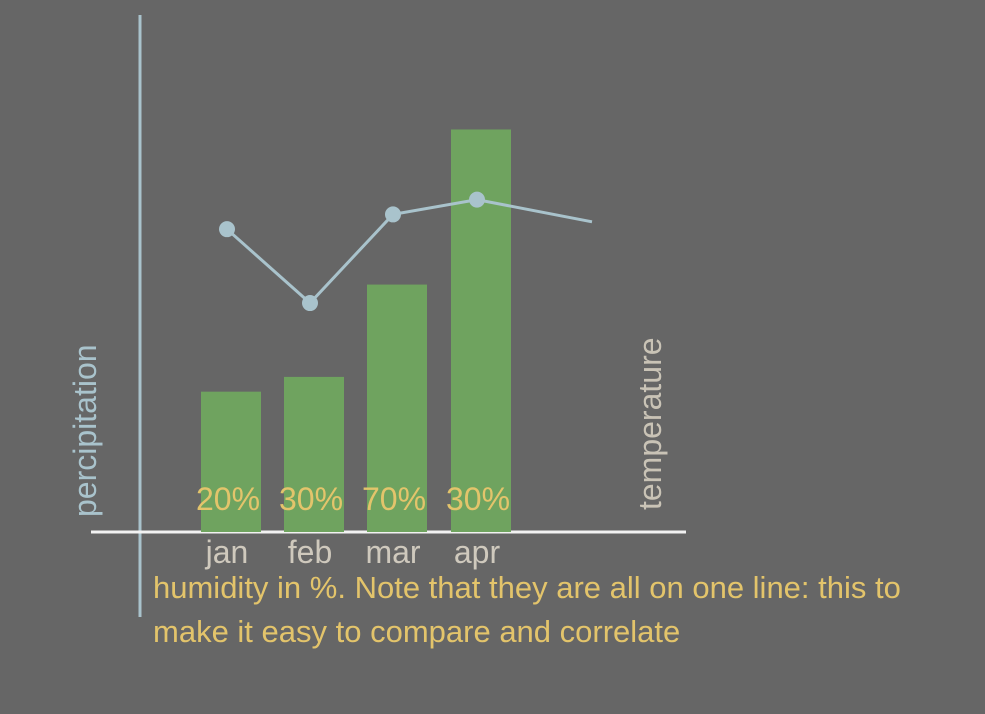 This screenshot has width=985, height=714. Describe the element at coordinates (478, 499) in the screenshot. I see `humidity-label-apr: 30%` at that location.